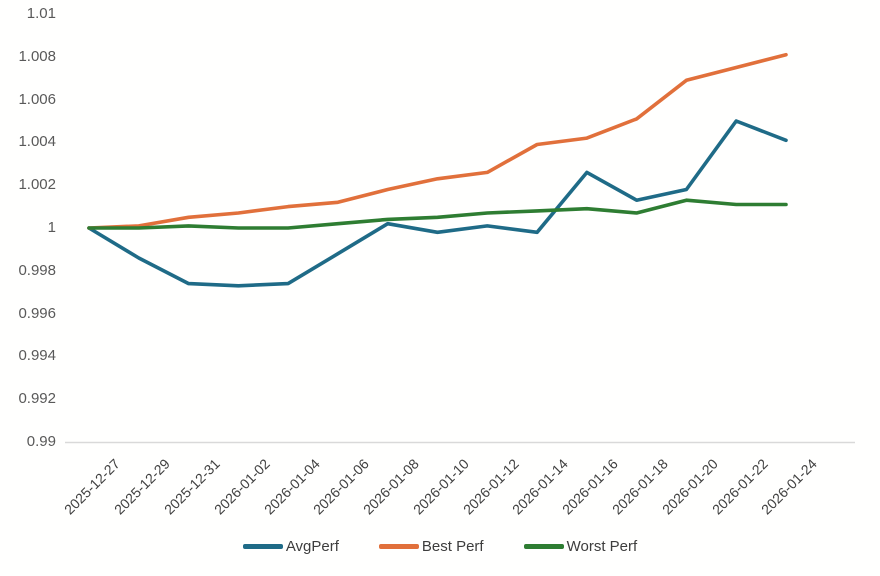 The width and height of the screenshot is (880, 576). What do you see at coordinates (37, 356) in the screenshot?
I see `y-tick-label: 0.994` at bounding box center [37, 356].